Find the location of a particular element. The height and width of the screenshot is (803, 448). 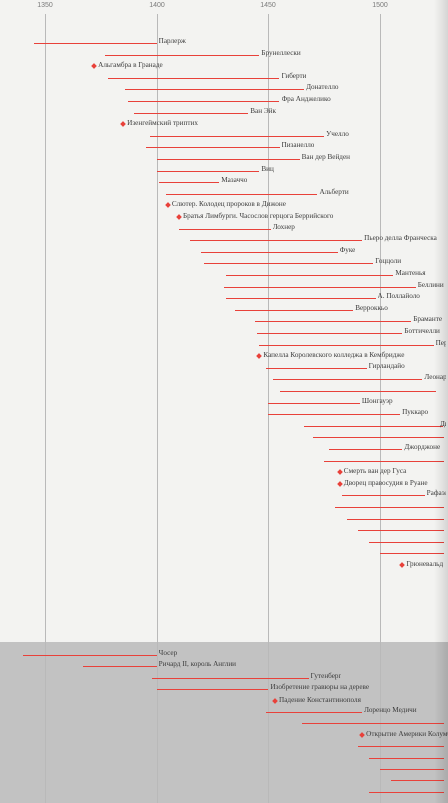

lifespan-label: Пизанелло is located at coordinates (298, 145).